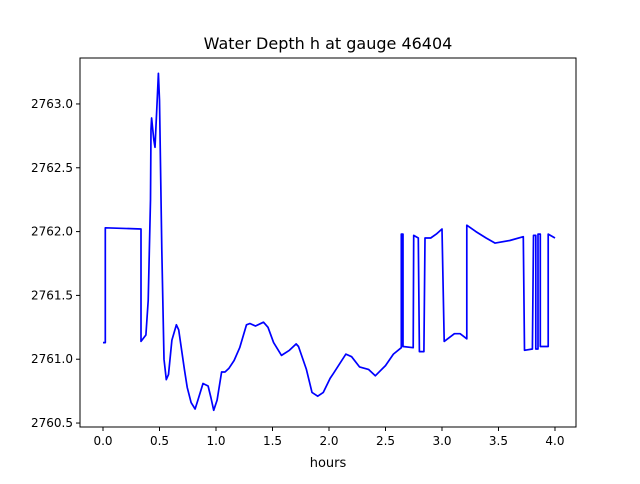  I want to click on x-tick-label: 2.0, so click(328, 441).